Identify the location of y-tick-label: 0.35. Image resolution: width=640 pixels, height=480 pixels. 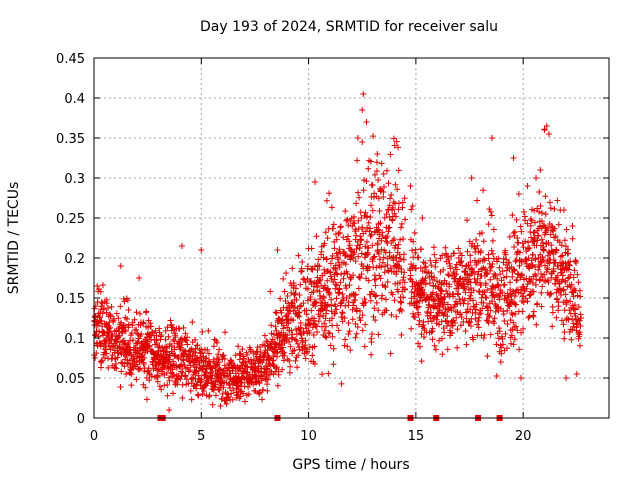
(70, 139).